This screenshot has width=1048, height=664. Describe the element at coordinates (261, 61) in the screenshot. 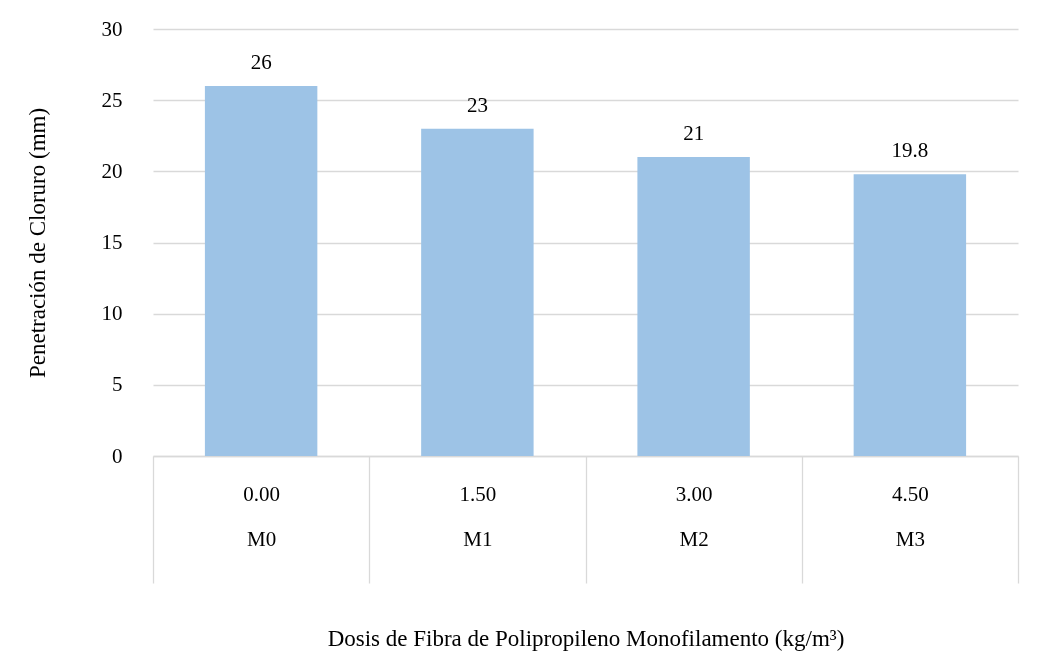

I see `data-label: 26` at that location.